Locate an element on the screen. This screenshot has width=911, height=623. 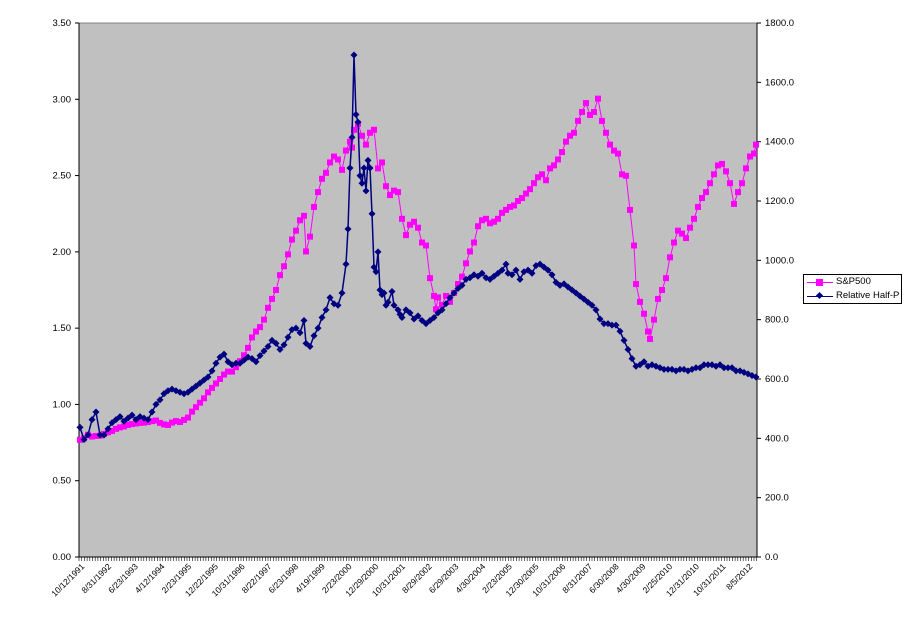
right-axis-tick-label: 0.0 is located at coordinates (771, 557).